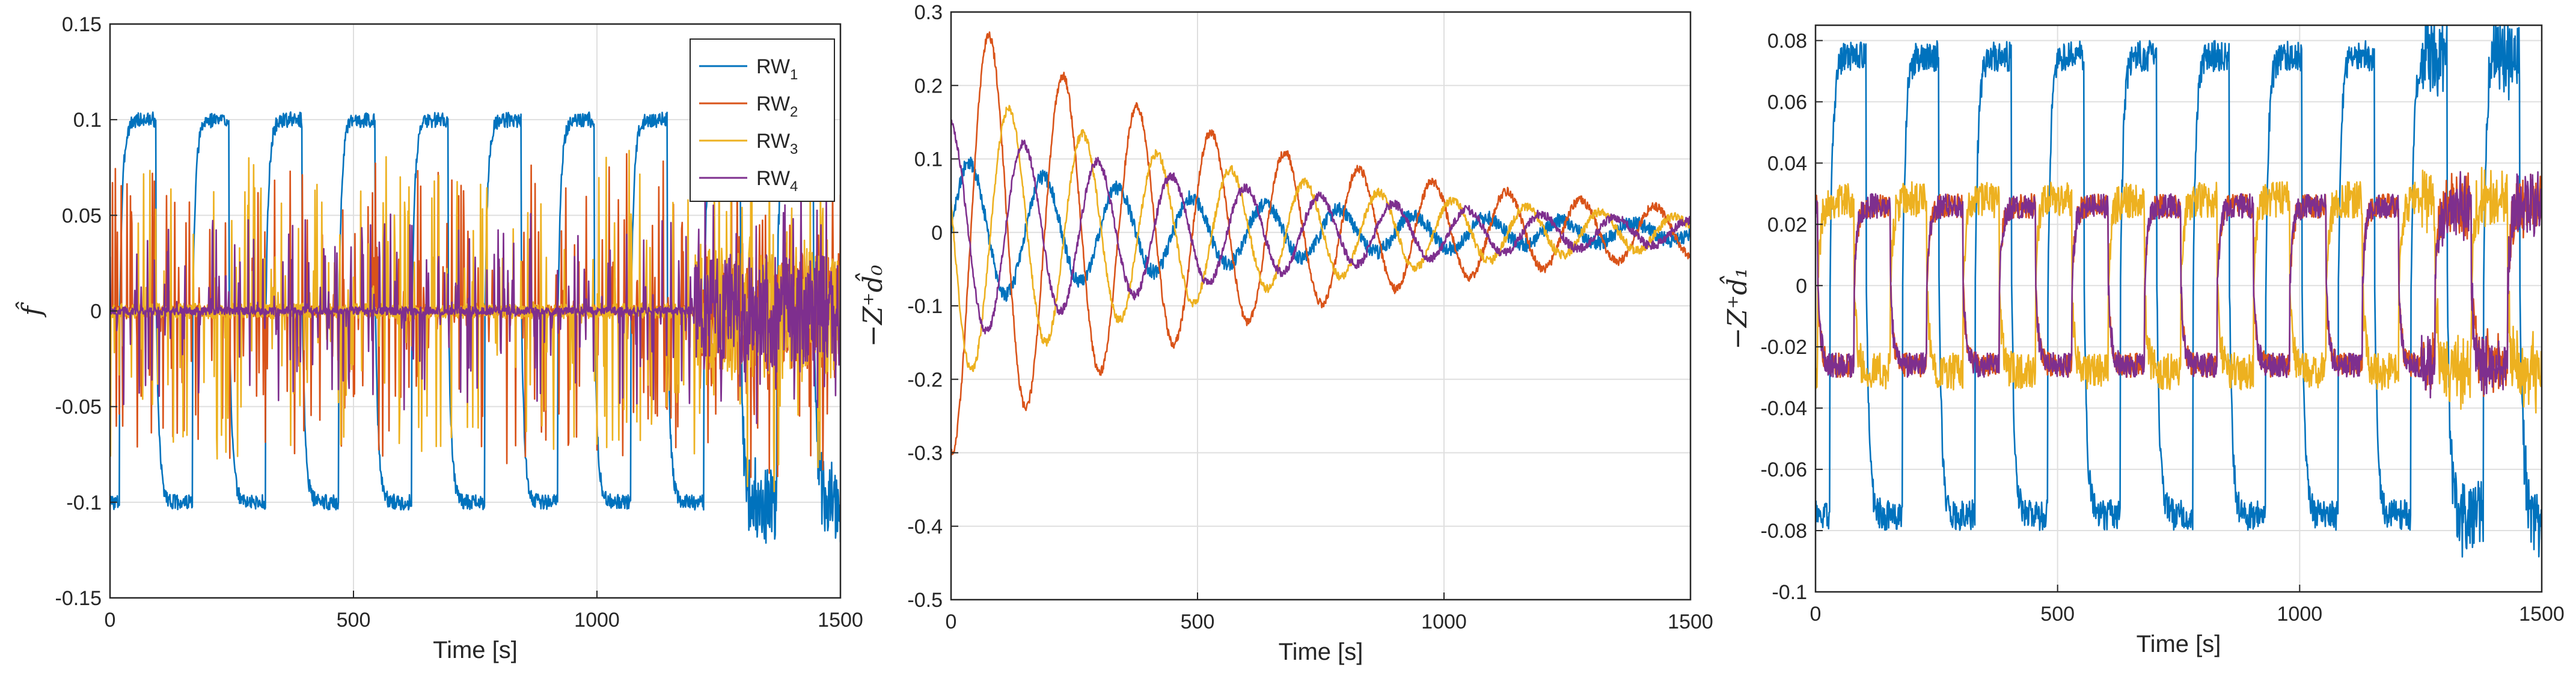 The width and height of the screenshot is (2576, 682). Describe the element at coordinates (777, 143) in the screenshot. I see `legend-label: RW3` at that location.